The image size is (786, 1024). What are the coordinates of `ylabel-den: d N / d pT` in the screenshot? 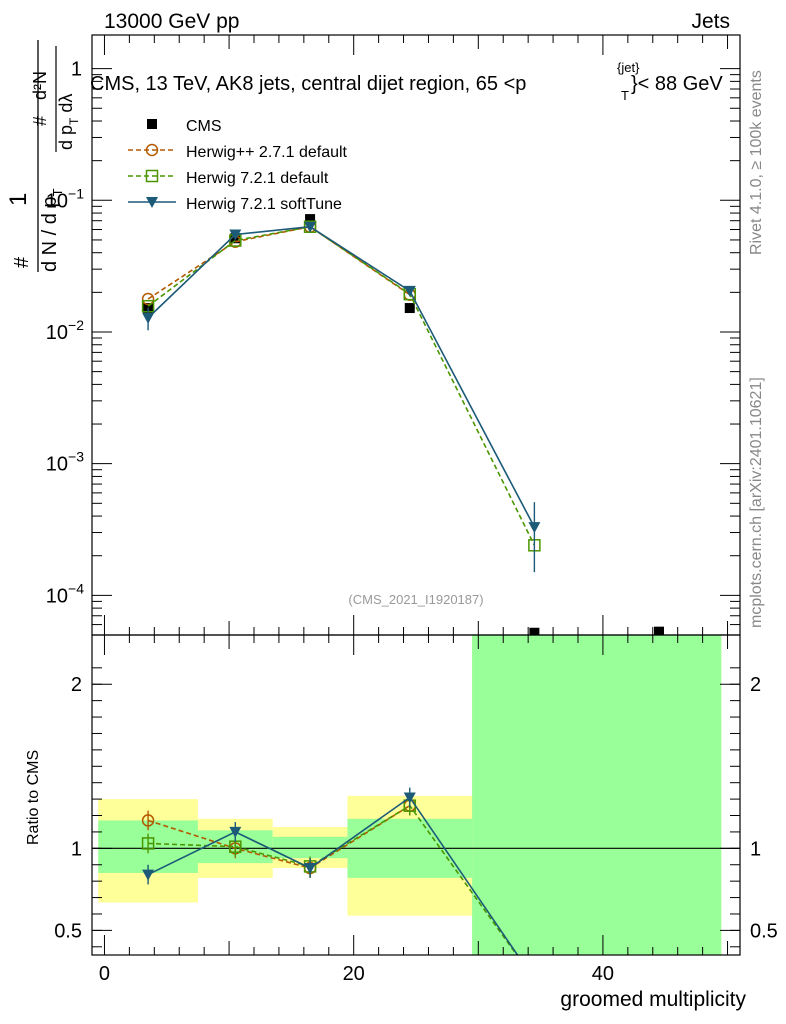 It's located at (52, 230).